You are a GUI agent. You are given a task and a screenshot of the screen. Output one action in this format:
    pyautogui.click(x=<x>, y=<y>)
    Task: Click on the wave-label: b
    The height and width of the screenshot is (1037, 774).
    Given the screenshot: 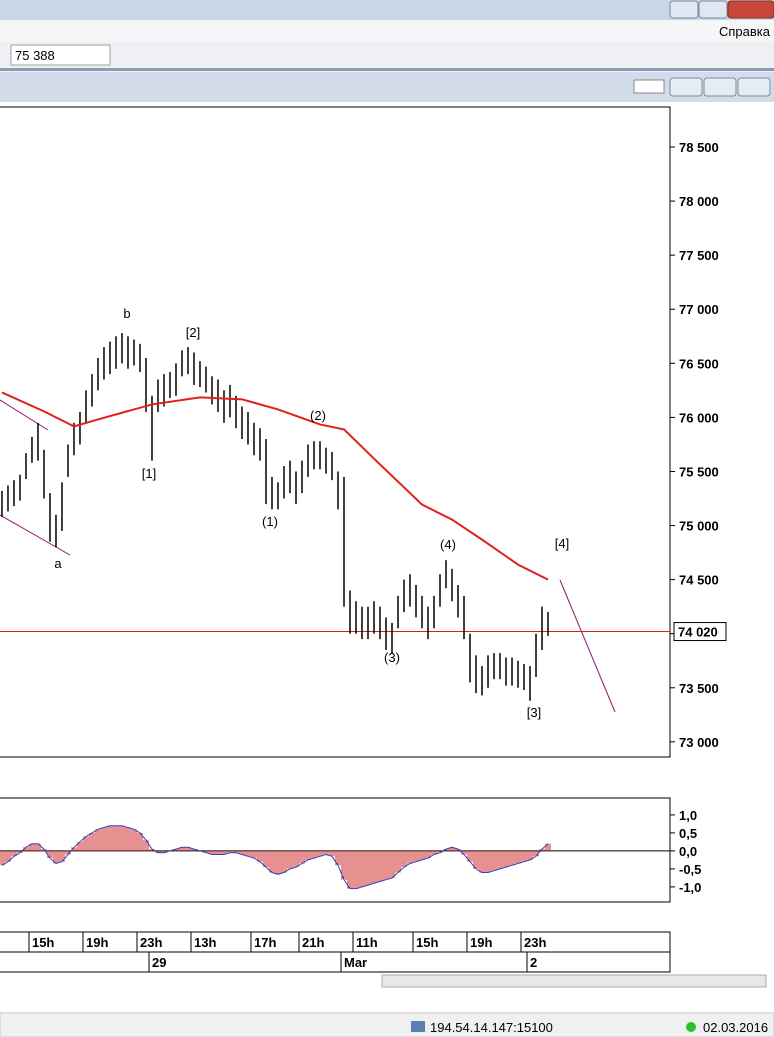 What is the action you would take?
    pyautogui.click(x=126, y=313)
    